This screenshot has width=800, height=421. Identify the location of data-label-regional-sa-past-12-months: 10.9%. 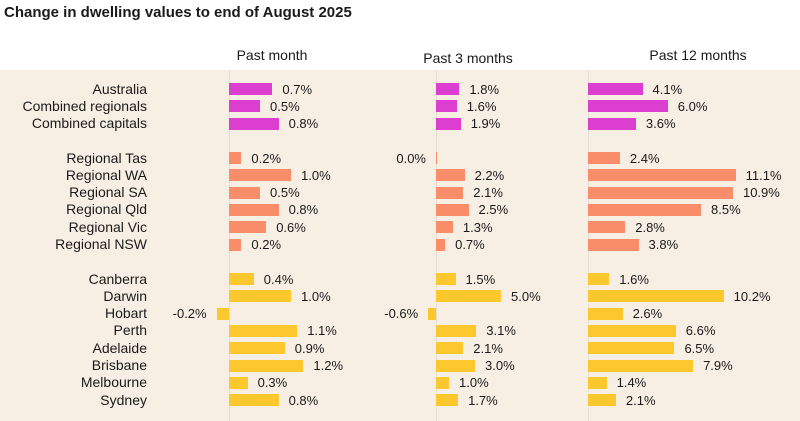
(761, 193).